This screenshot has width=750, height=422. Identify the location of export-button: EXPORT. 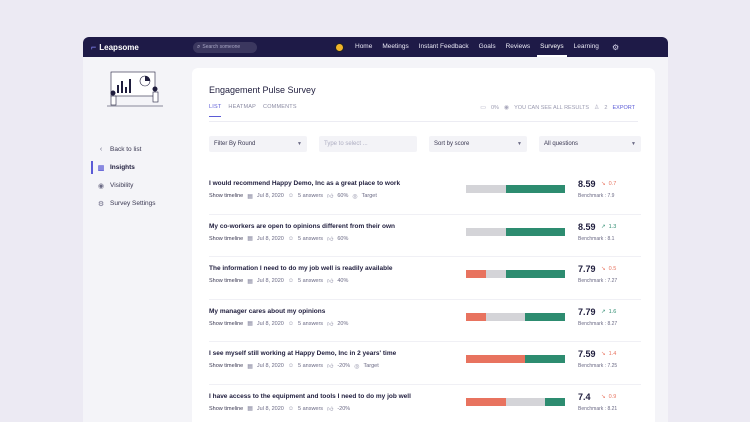
(623, 107).